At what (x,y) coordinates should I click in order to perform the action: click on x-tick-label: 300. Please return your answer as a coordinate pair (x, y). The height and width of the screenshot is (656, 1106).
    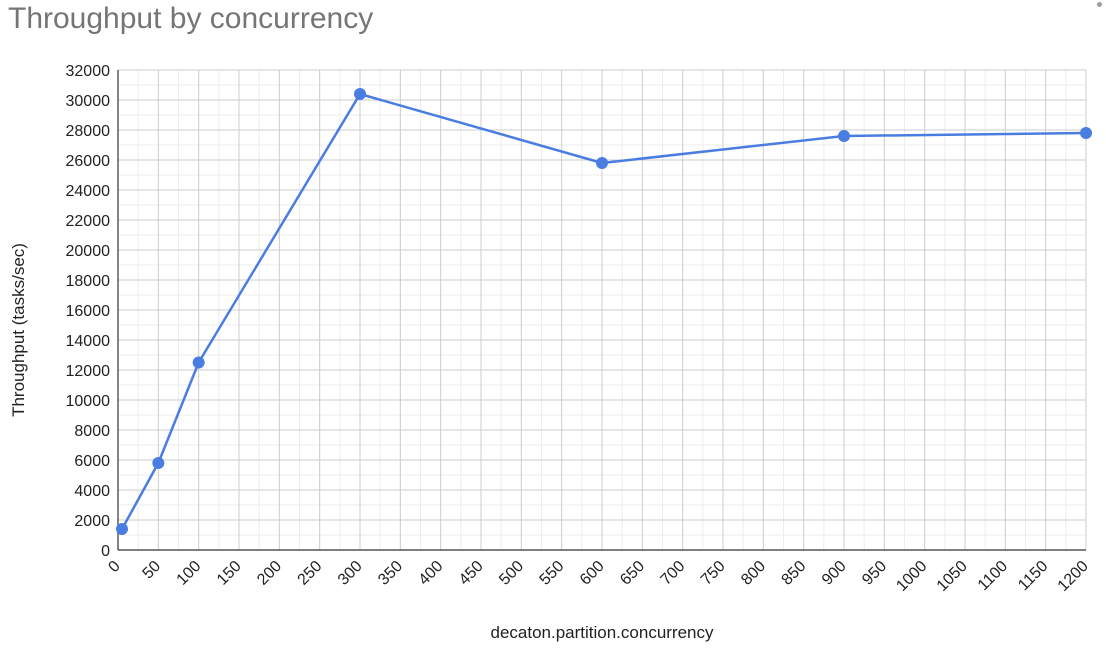
    Looking at the image, I should click on (350, 573).